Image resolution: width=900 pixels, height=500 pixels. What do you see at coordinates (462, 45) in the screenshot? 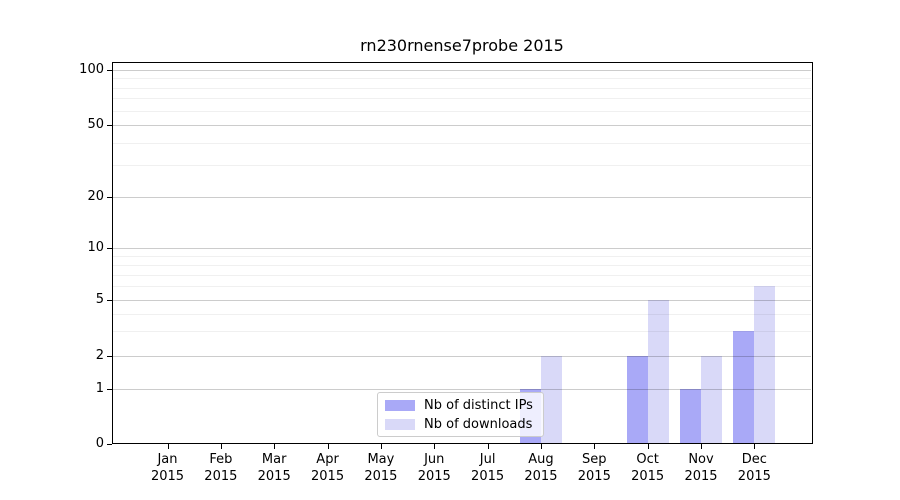
I see `chart-title: rn230rnense7probe 2015` at bounding box center [462, 45].